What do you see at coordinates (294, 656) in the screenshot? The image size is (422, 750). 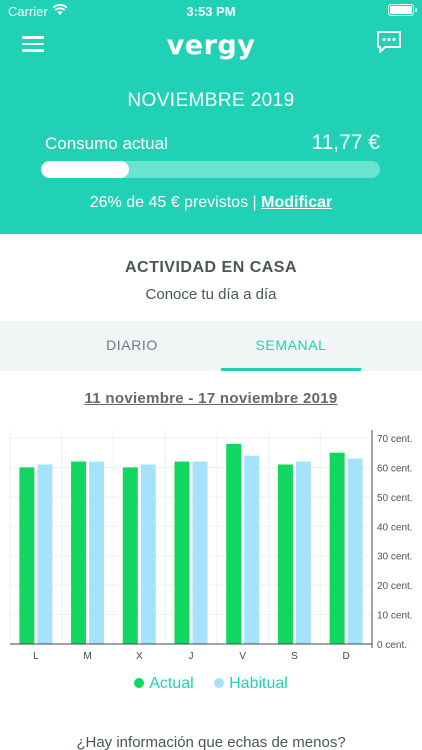 I see `x-tick-label: S` at bounding box center [294, 656].